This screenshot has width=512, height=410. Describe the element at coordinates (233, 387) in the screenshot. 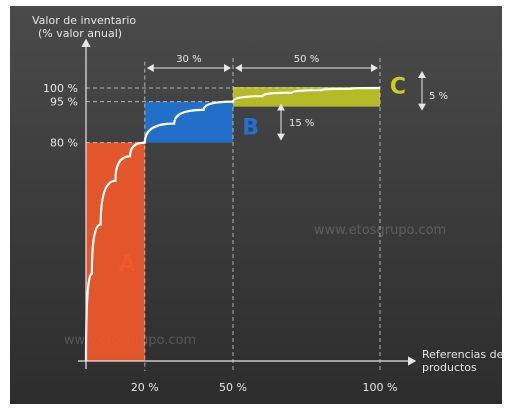

I see `x-tick-50: 50 %` at that location.